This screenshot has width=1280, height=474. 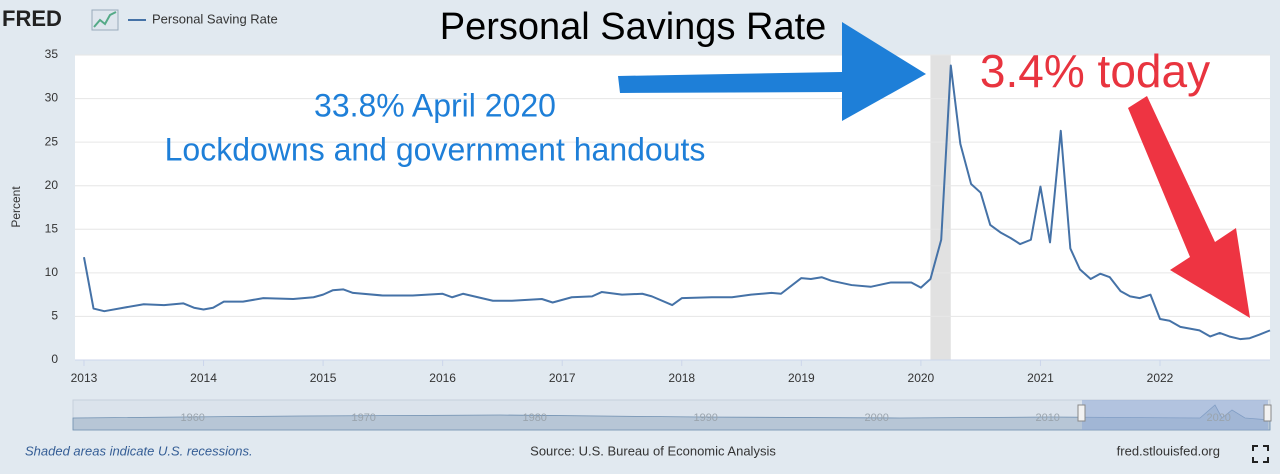 What do you see at coordinates (801, 378) in the screenshot?
I see `x-tick-label: 2019` at bounding box center [801, 378].